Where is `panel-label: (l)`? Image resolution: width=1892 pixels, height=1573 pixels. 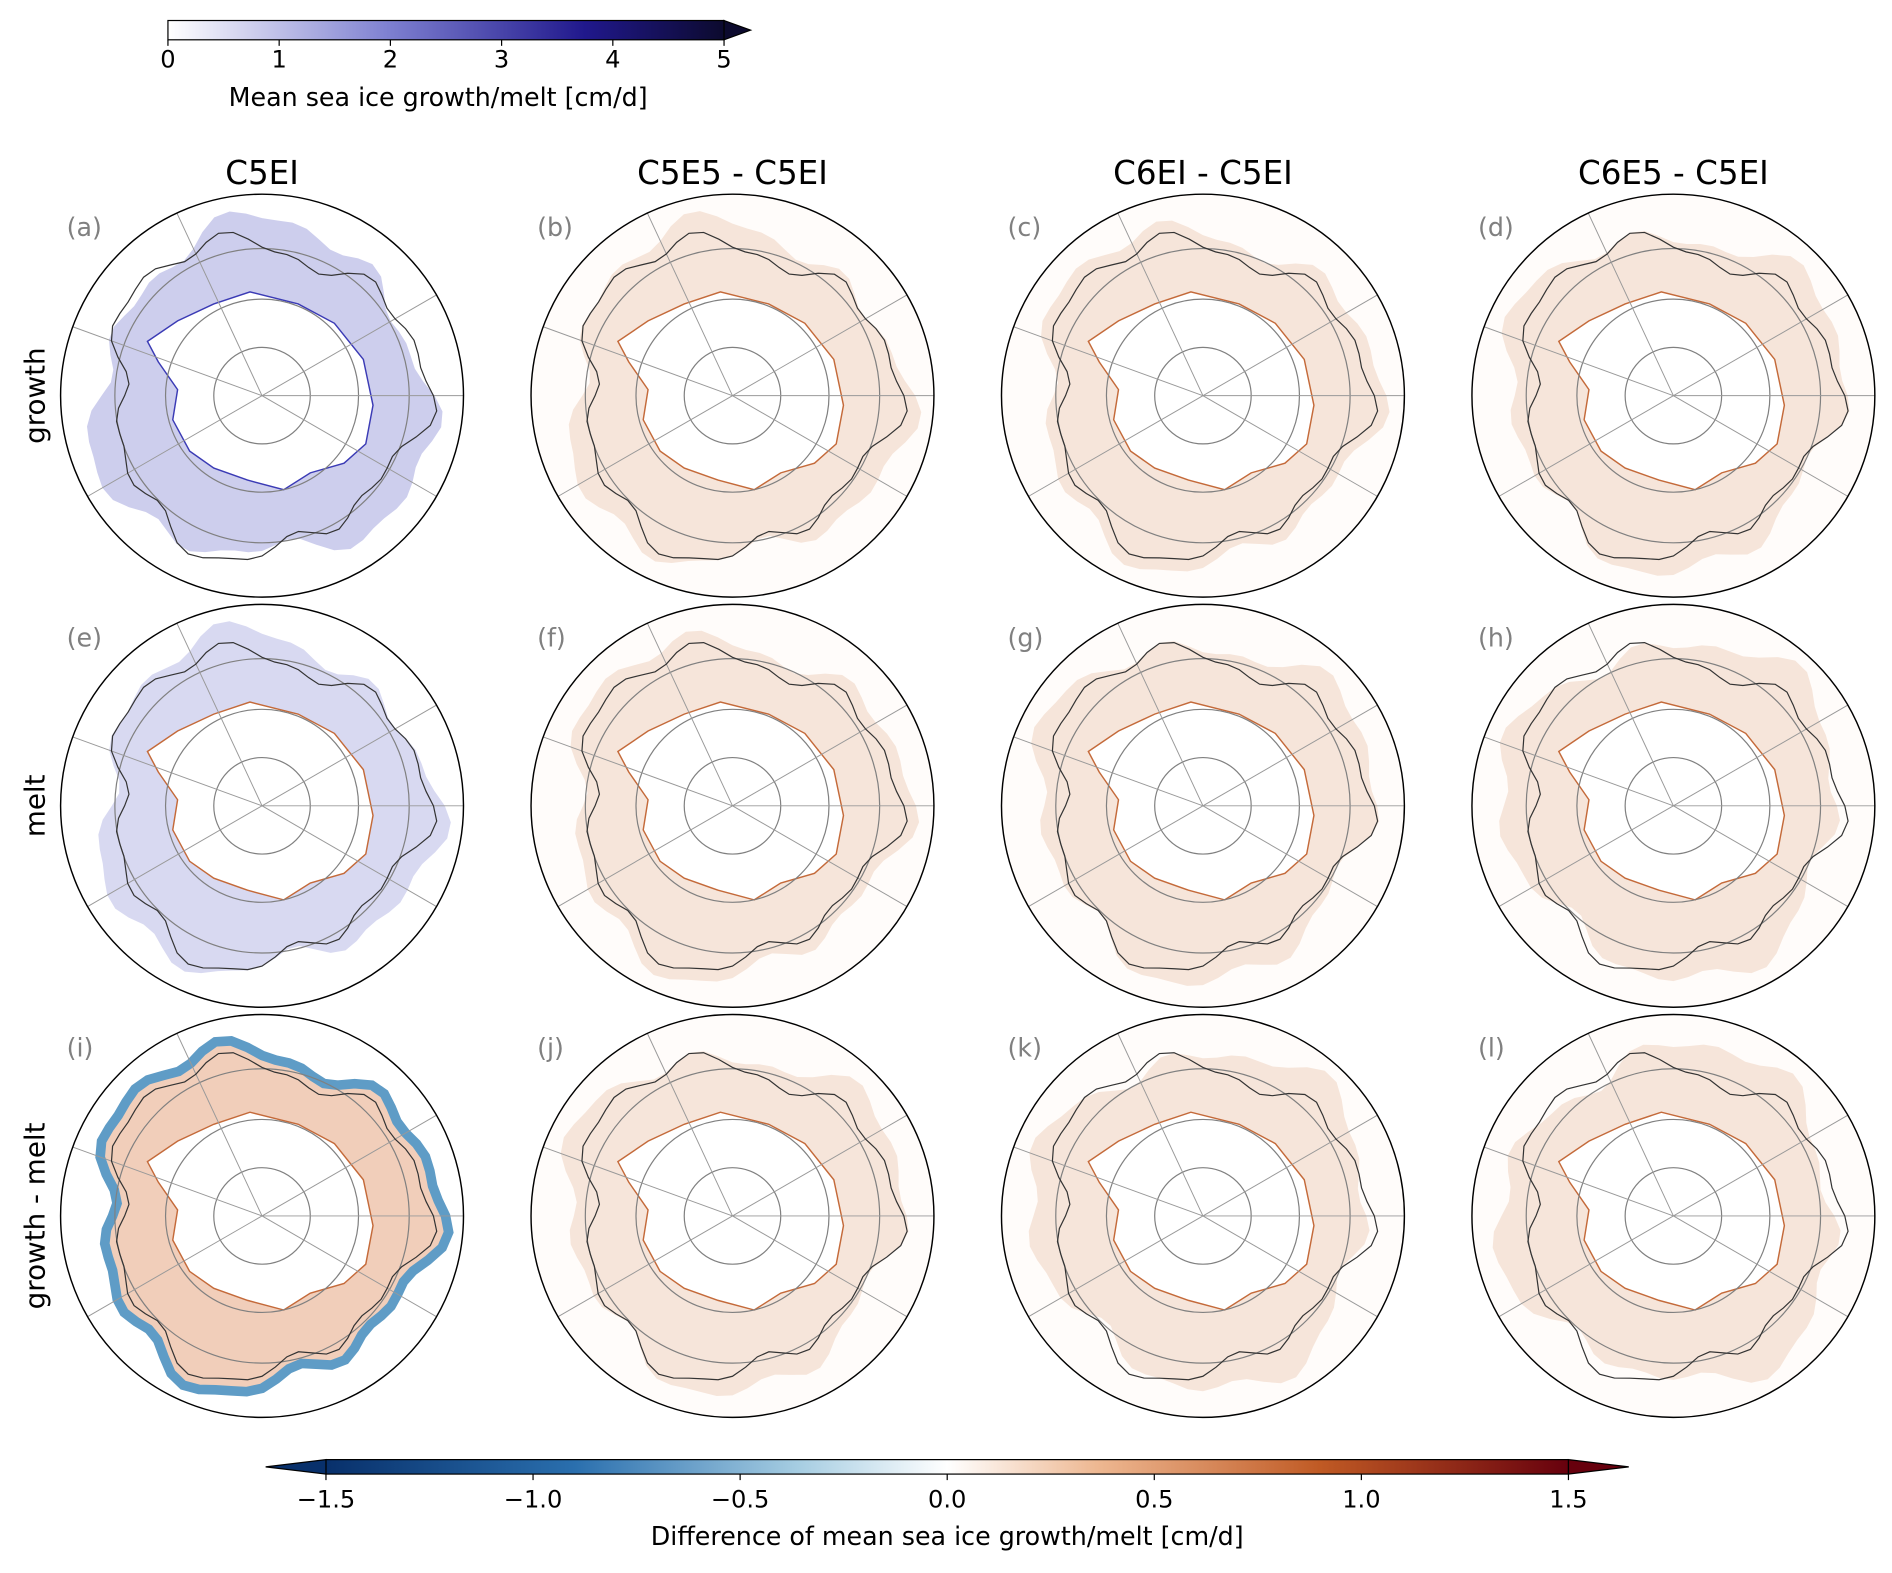
panel-label: (l) is located at coordinates (1491, 1047).